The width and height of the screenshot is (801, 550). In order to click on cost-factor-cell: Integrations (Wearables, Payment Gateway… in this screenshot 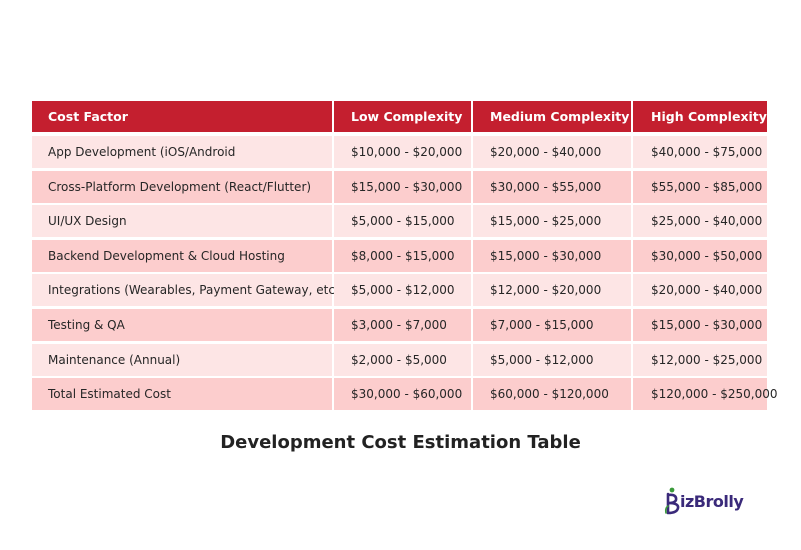, I will do `click(187, 290)`.